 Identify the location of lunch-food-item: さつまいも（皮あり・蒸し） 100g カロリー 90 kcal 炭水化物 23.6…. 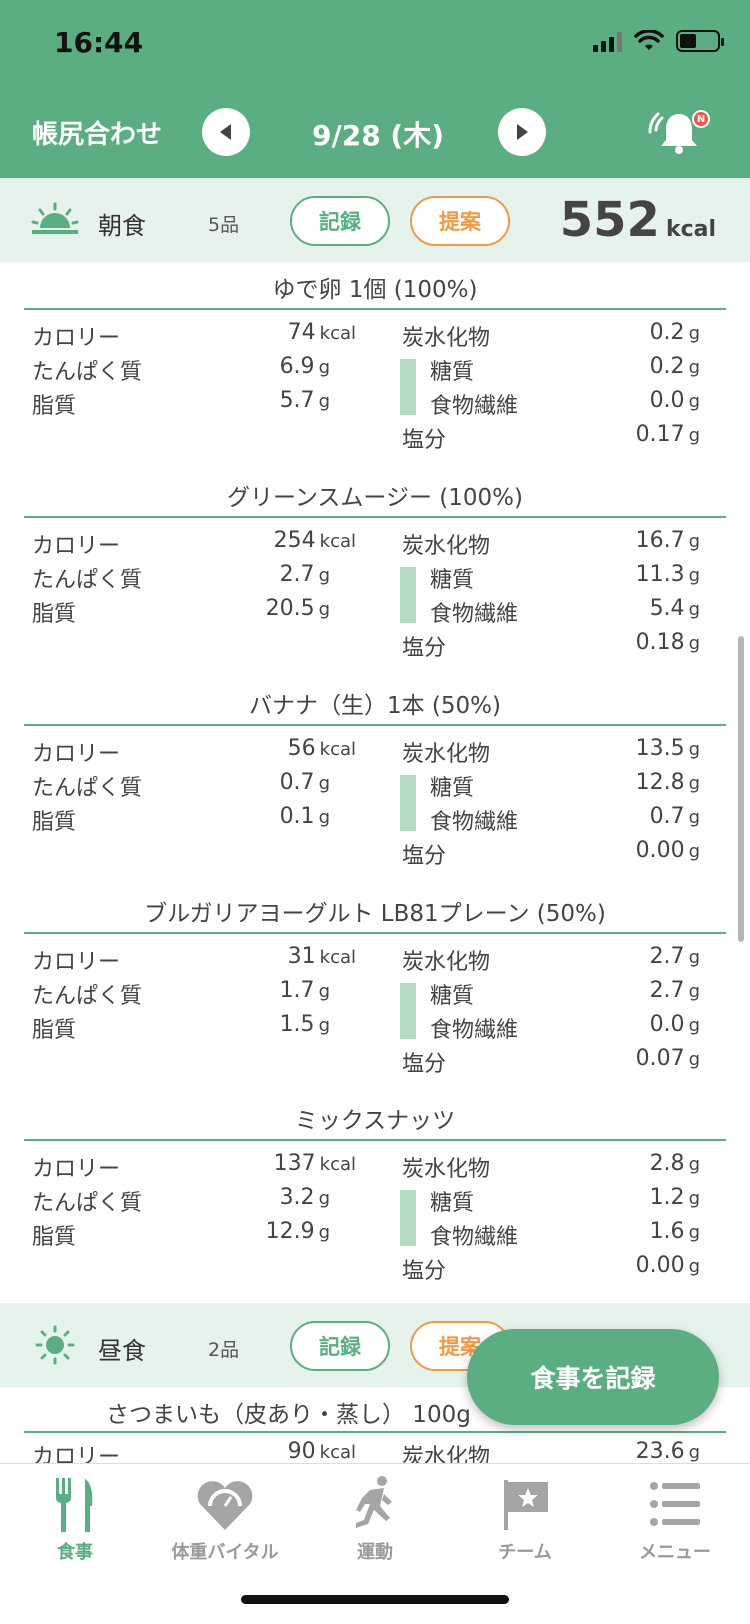
(375, 1427).